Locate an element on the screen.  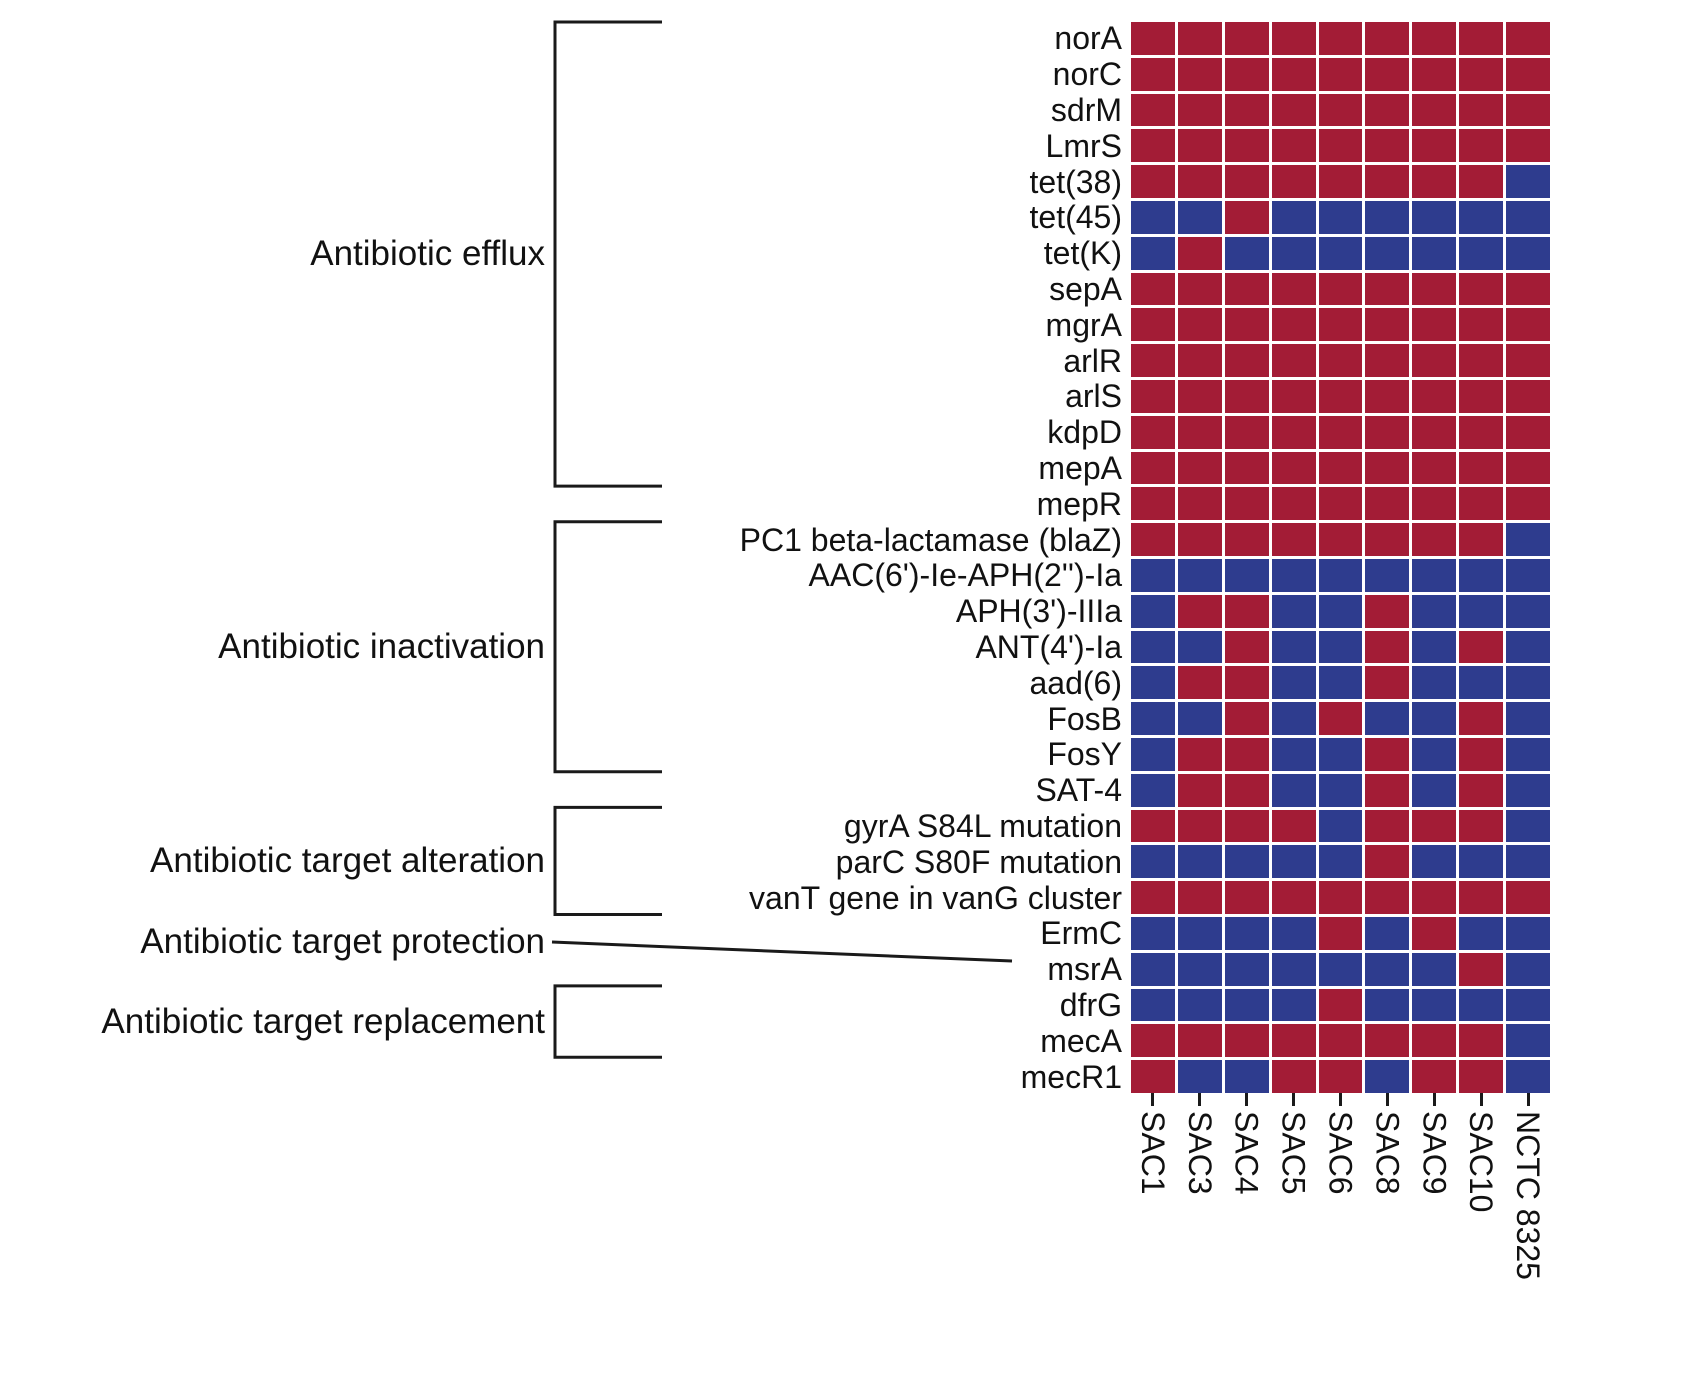
cell-msra-sac4 is located at coordinates (1246, 969).